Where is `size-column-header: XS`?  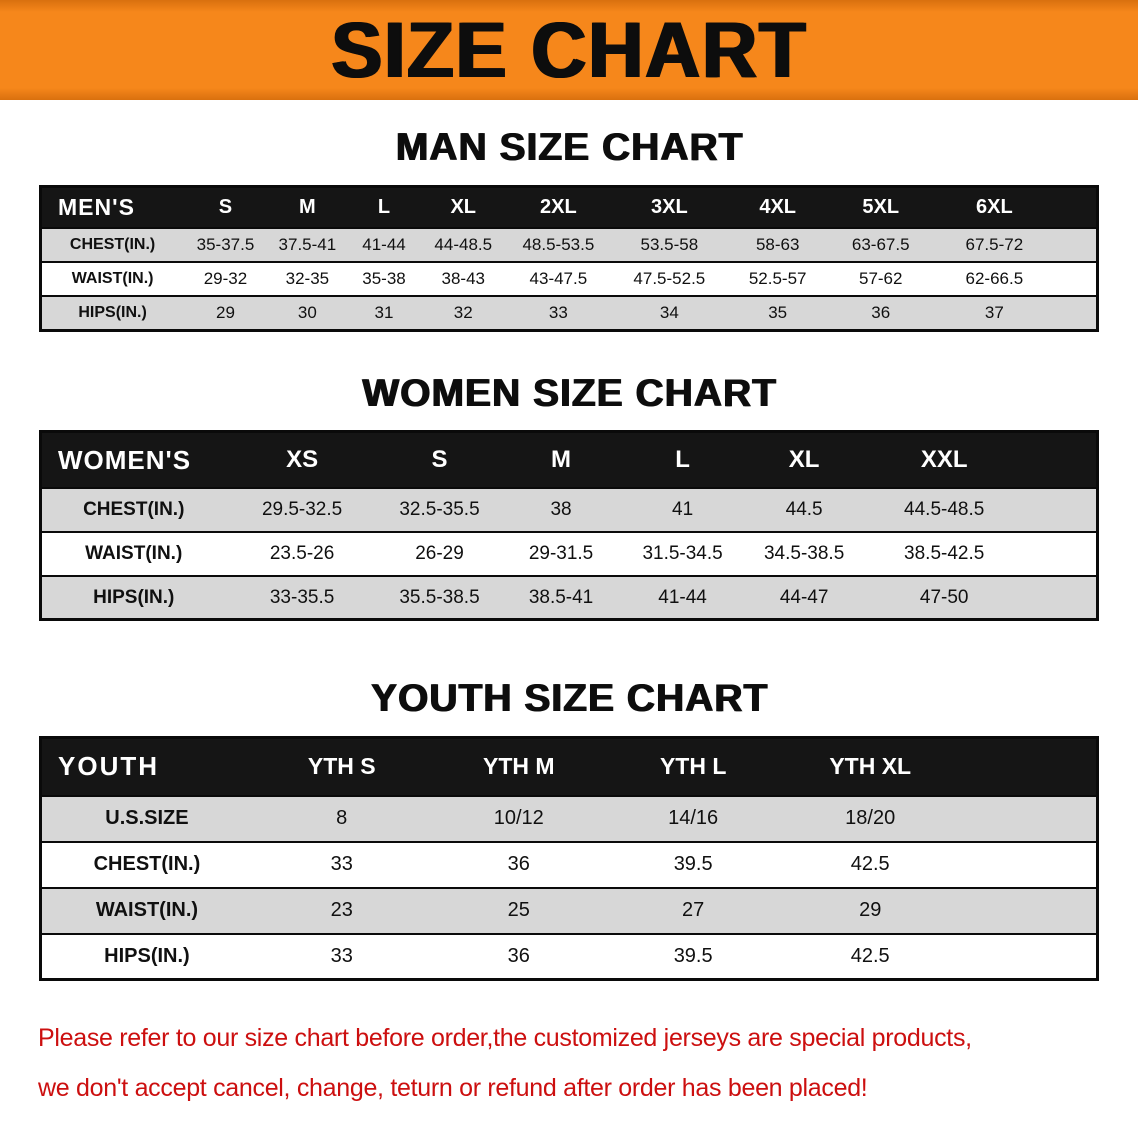 size-column-header: XS is located at coordinates (302, 459).